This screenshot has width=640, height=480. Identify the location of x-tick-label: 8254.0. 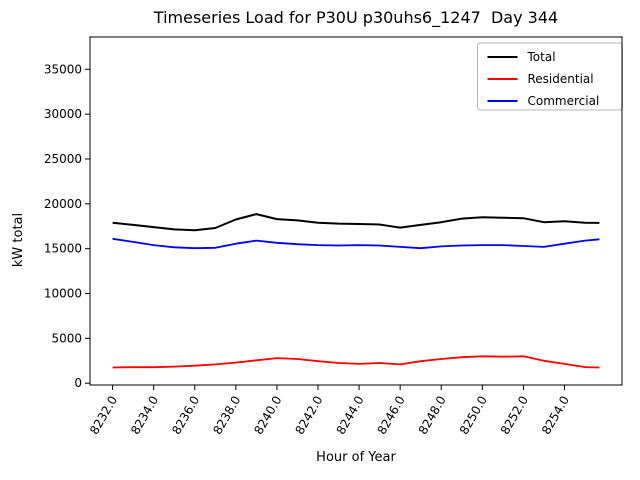
(555, 415).